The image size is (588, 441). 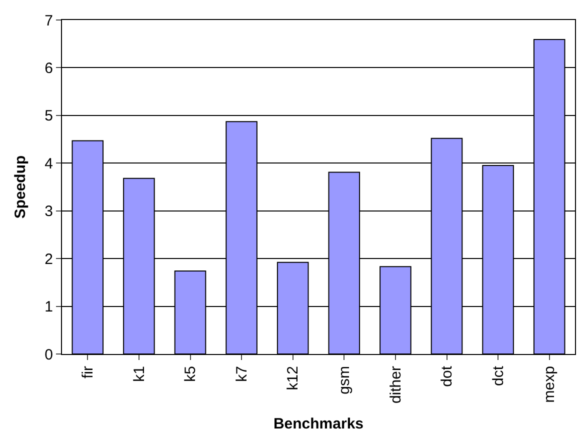 What do you see at coordinates (48, 163) in the screenshot?
I see `y-tick-label: 4` at bounding box center [48, 163].